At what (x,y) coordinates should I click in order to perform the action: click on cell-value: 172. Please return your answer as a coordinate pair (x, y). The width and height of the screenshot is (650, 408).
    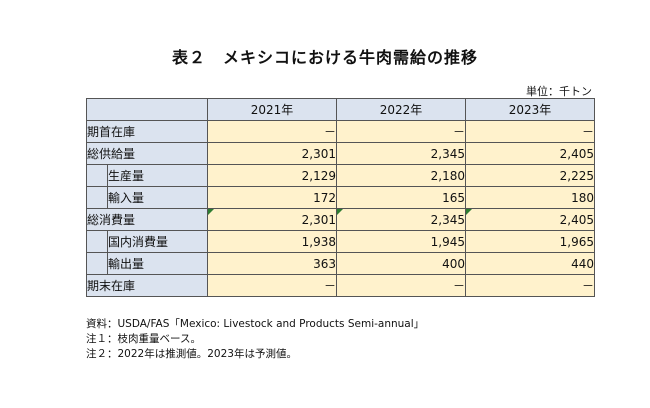
    Looking at the image, I should click on (272, 197).